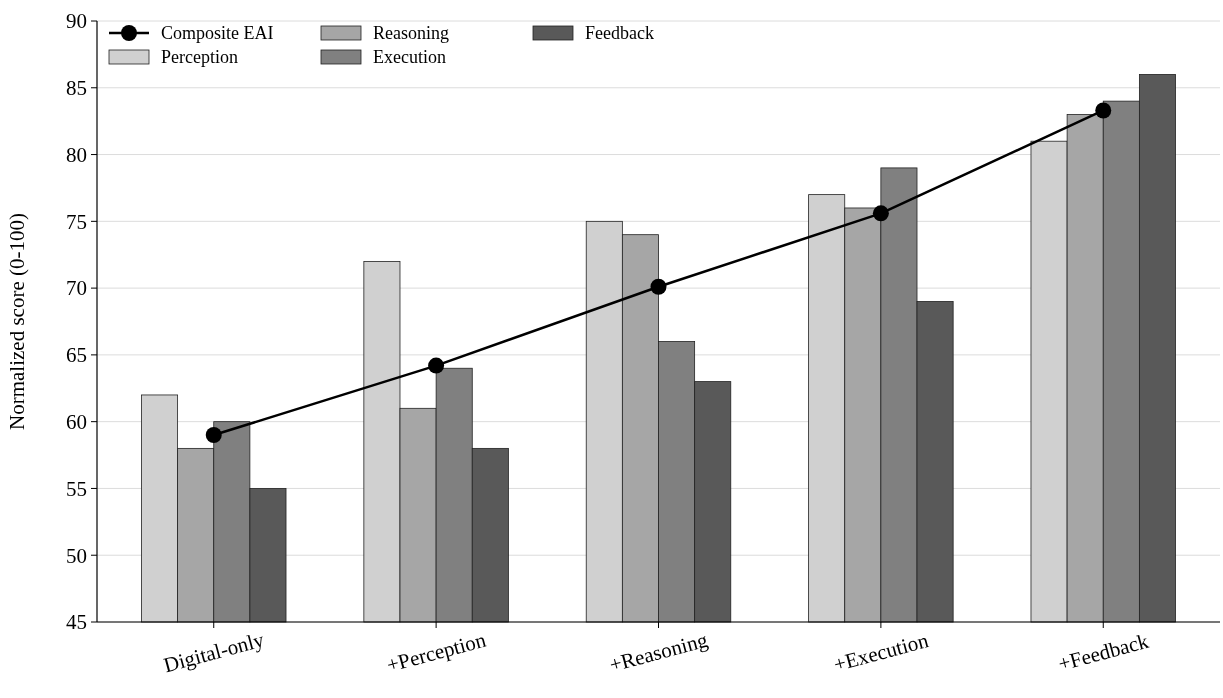  Describe the element at coordinates (76, 154) in the screenshot. I see `y-tick-label: 80` at that location.